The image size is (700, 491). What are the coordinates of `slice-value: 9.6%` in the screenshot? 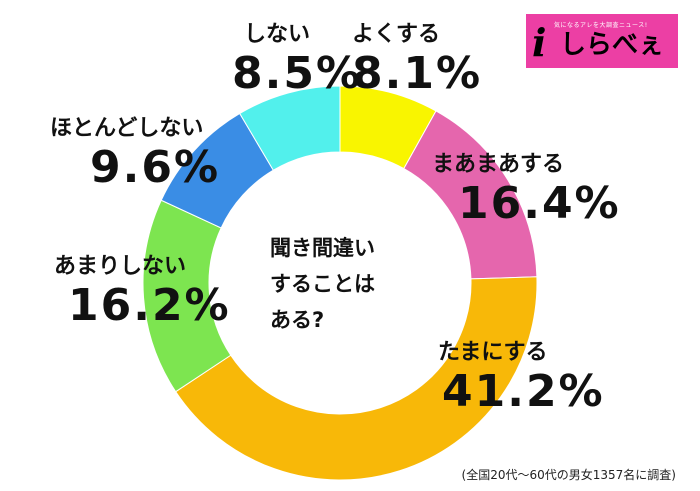 It's located at (155, 167).